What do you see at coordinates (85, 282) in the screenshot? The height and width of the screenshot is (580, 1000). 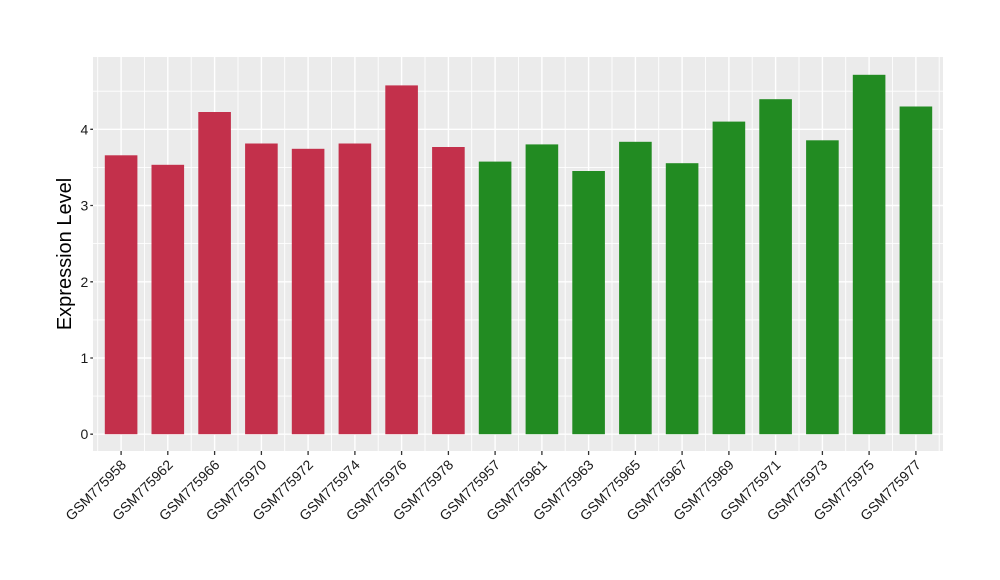 I see `svg-text: 2` at bounding box center [85, 282].